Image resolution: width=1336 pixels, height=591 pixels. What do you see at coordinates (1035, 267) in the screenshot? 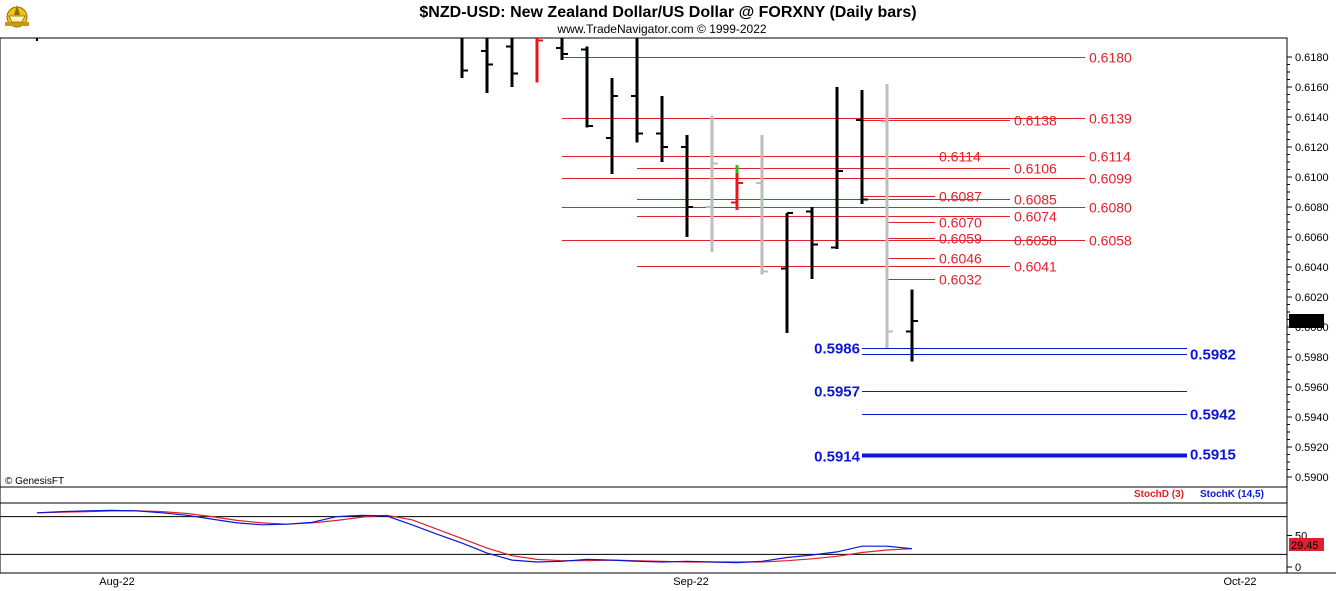
I see `red-level-label: 0.6041` at bounding box center [1035, 267].